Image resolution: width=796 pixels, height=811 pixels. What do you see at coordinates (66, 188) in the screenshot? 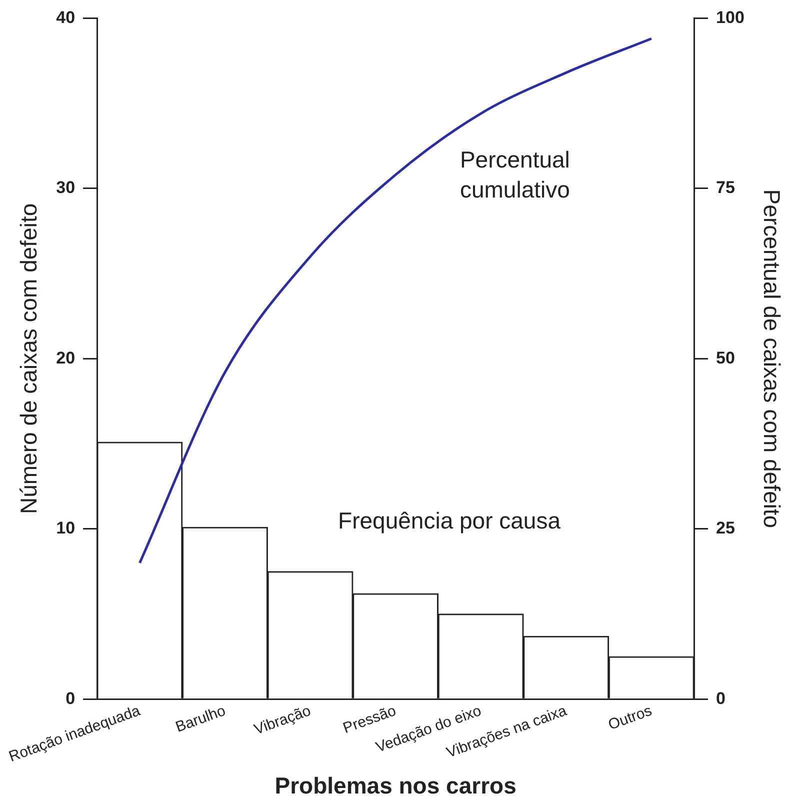
I see `y-tick-label: 30` at bounding box center [66, 188].